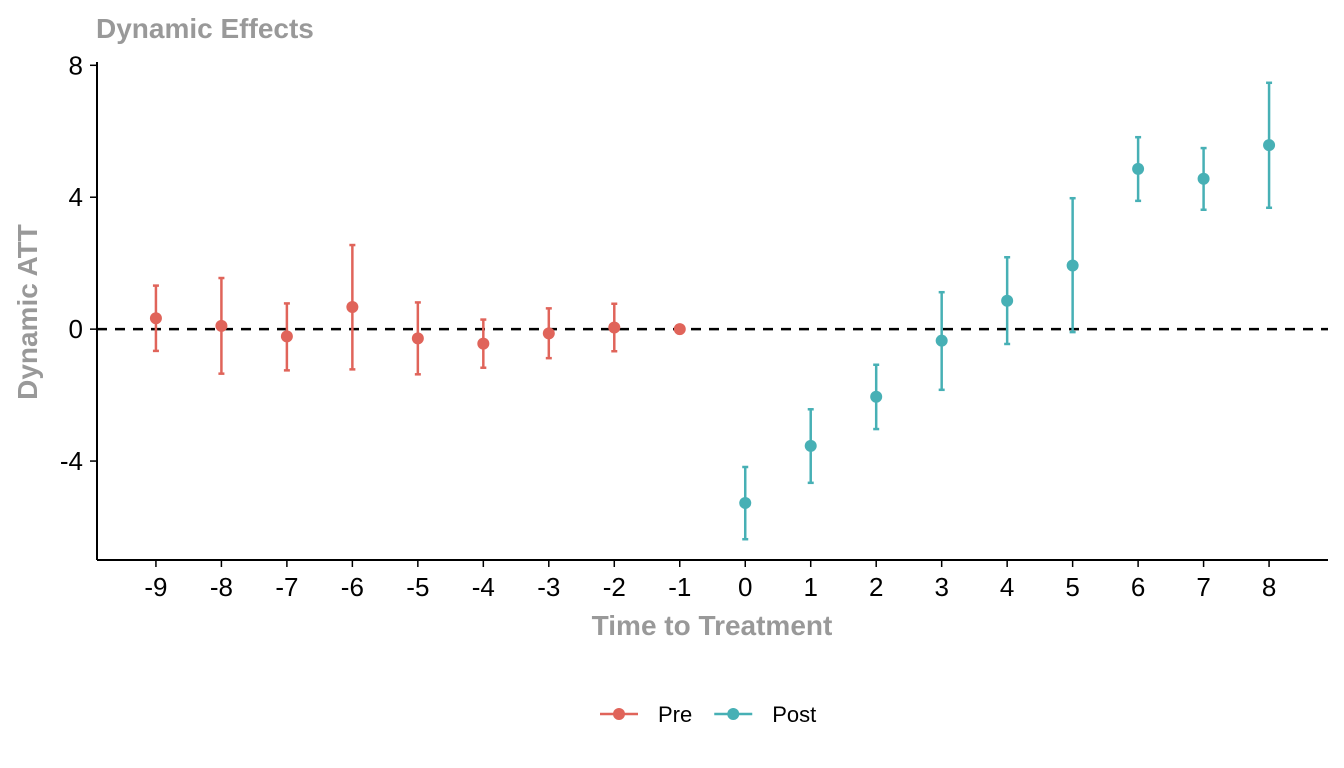  I want to click on x-tick-label: -3, so click(548, 587).